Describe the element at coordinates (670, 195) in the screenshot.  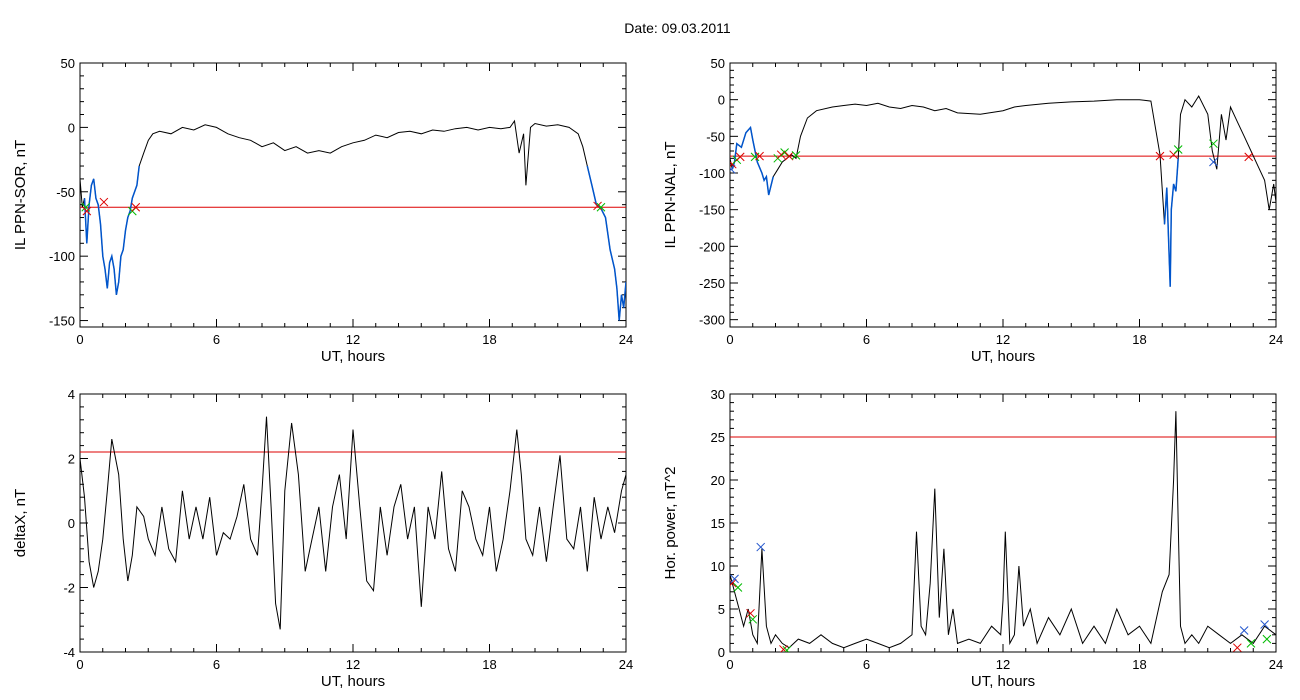
I see `y-axis-label: IL PPN-NAL, nT` at that location.